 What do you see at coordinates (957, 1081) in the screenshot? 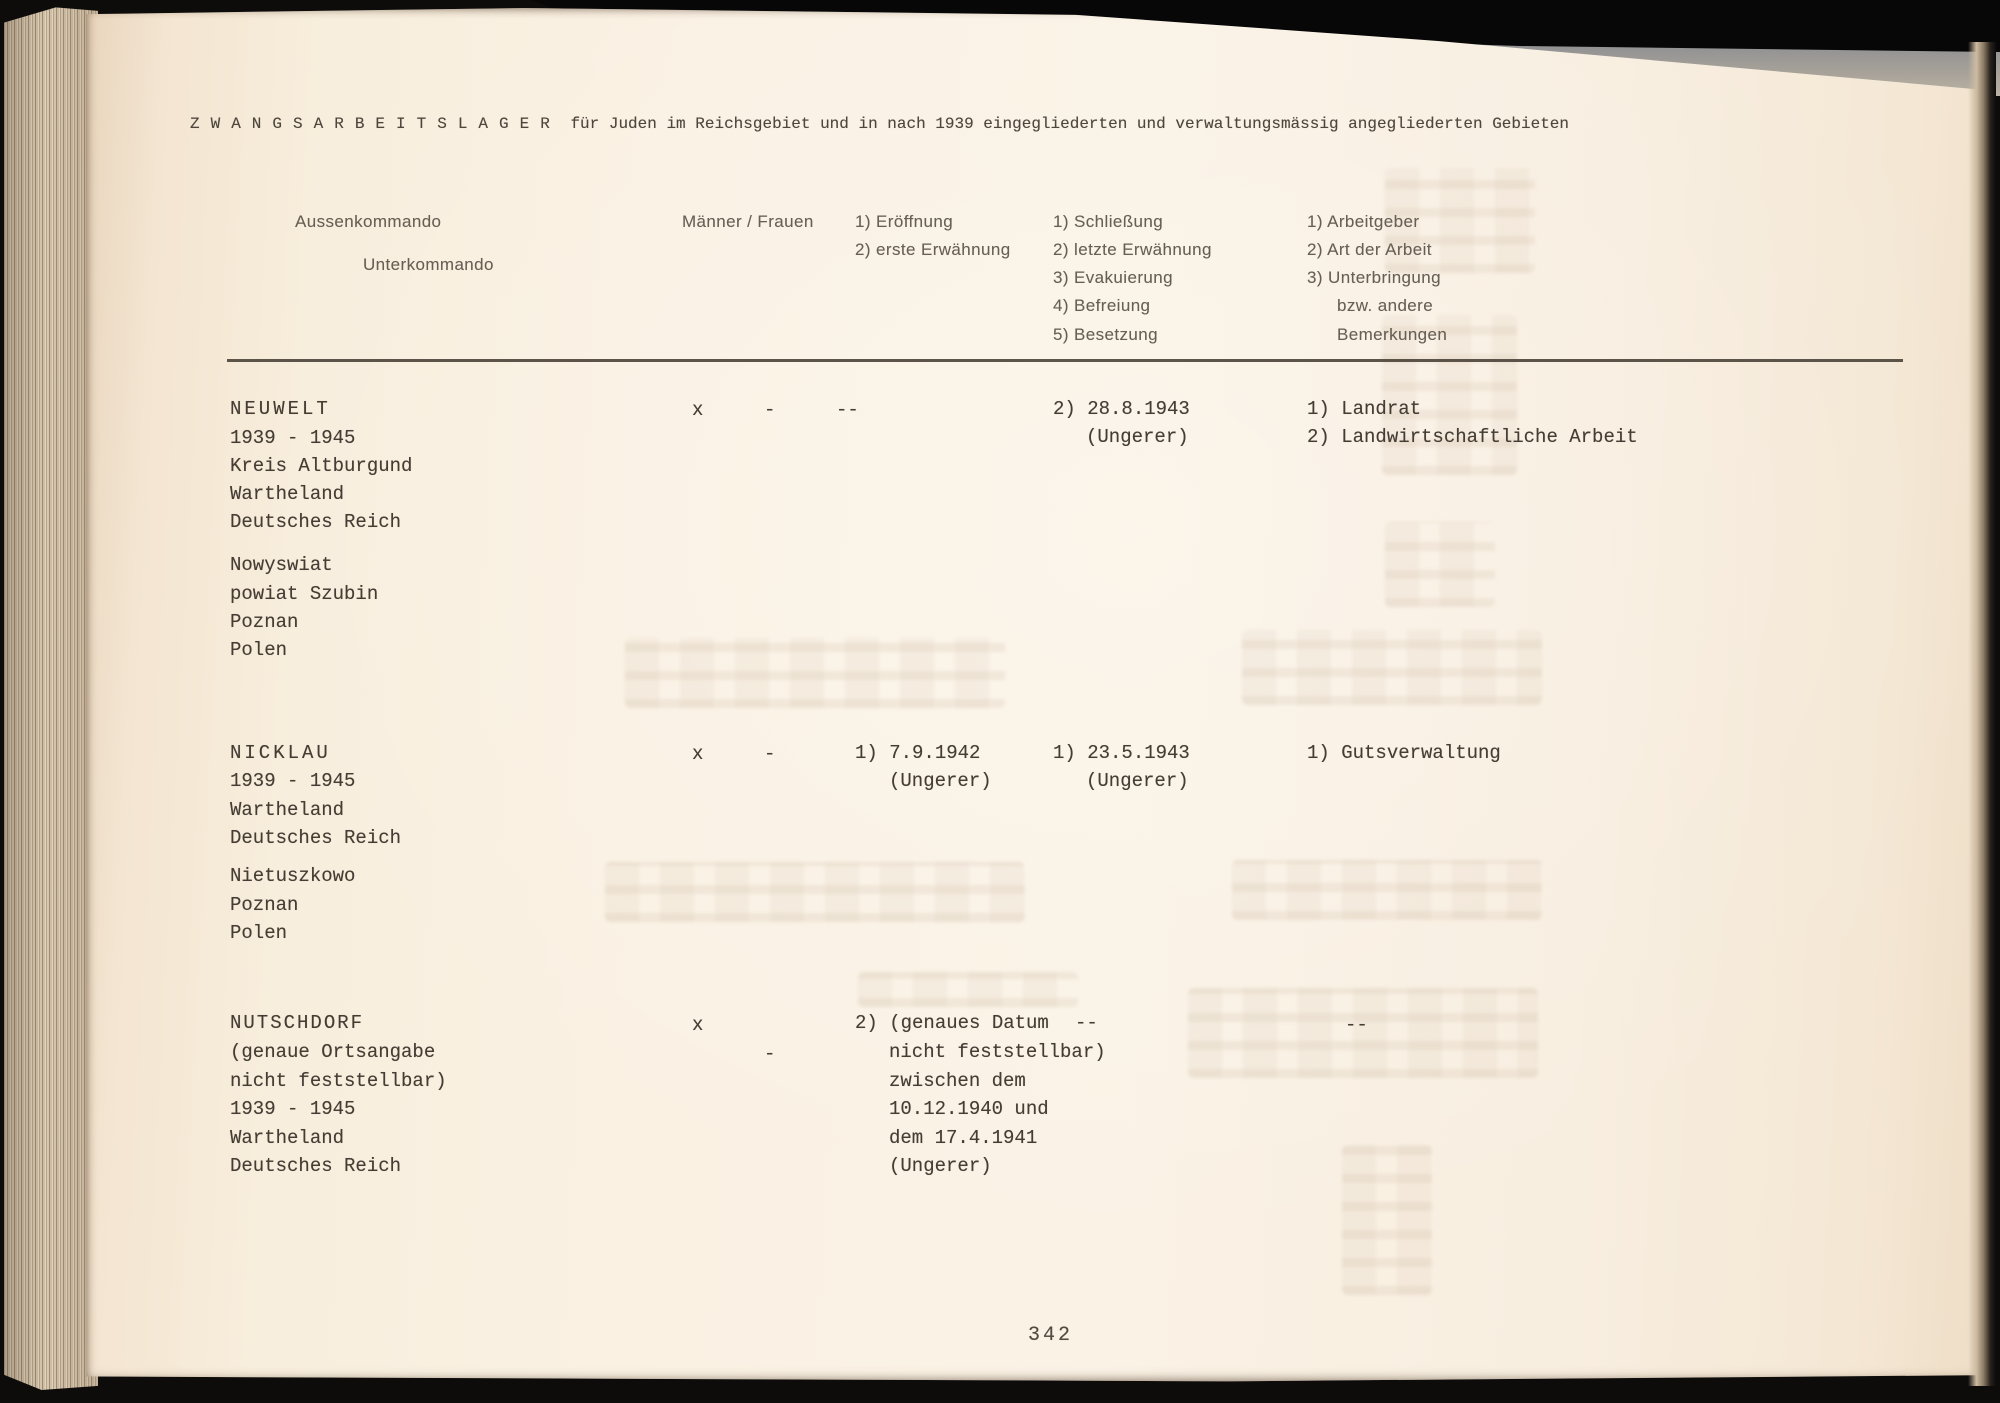
I see `opening-cell-line: zwischen dem` at bounding box center [957, 1081].